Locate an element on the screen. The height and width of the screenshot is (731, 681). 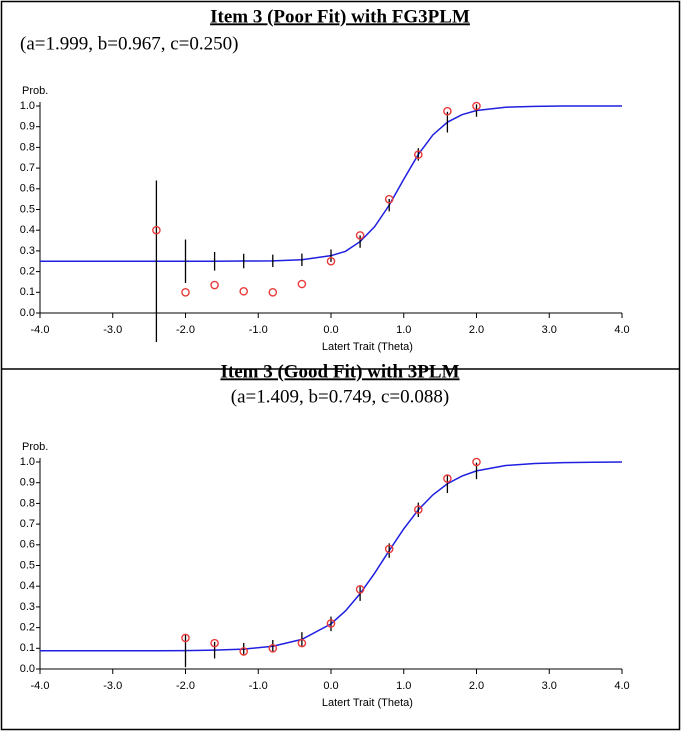
chart-subtitle: (a=1.409, b=0.749, c=0.088) is located at coordinates (340, 396).